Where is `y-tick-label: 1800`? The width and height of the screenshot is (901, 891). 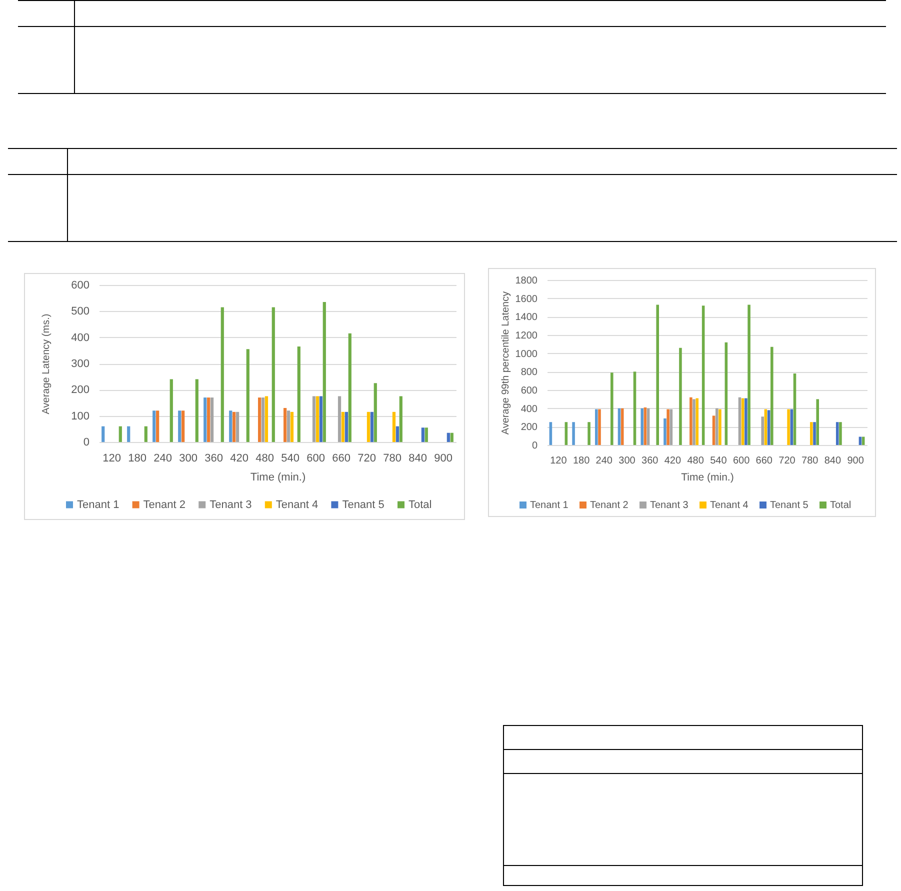
y-tick-label: 1800 is located at coordinates (526, 281).